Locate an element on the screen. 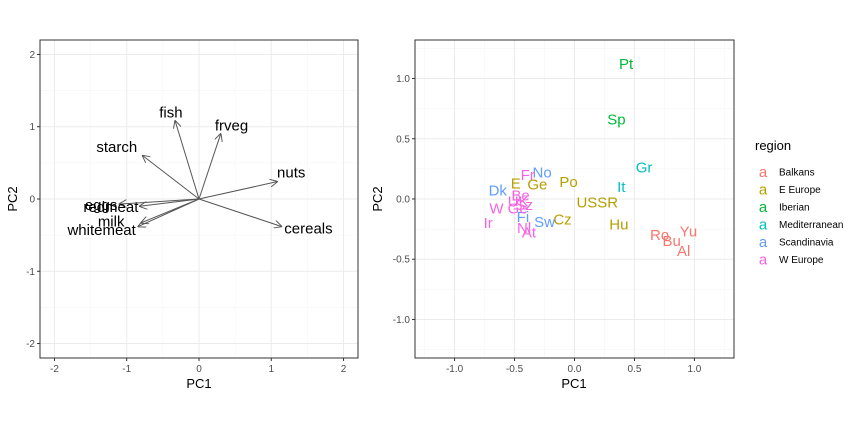  score-label-Ir: Ir is located at coordinates (488, 223).